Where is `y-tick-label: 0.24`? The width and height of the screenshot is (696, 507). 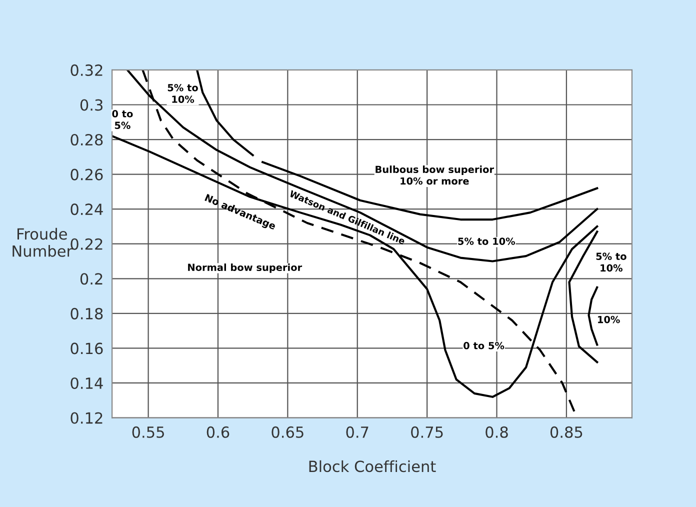
y-tick-label: 0.24 is located at coordinates (86, 210).